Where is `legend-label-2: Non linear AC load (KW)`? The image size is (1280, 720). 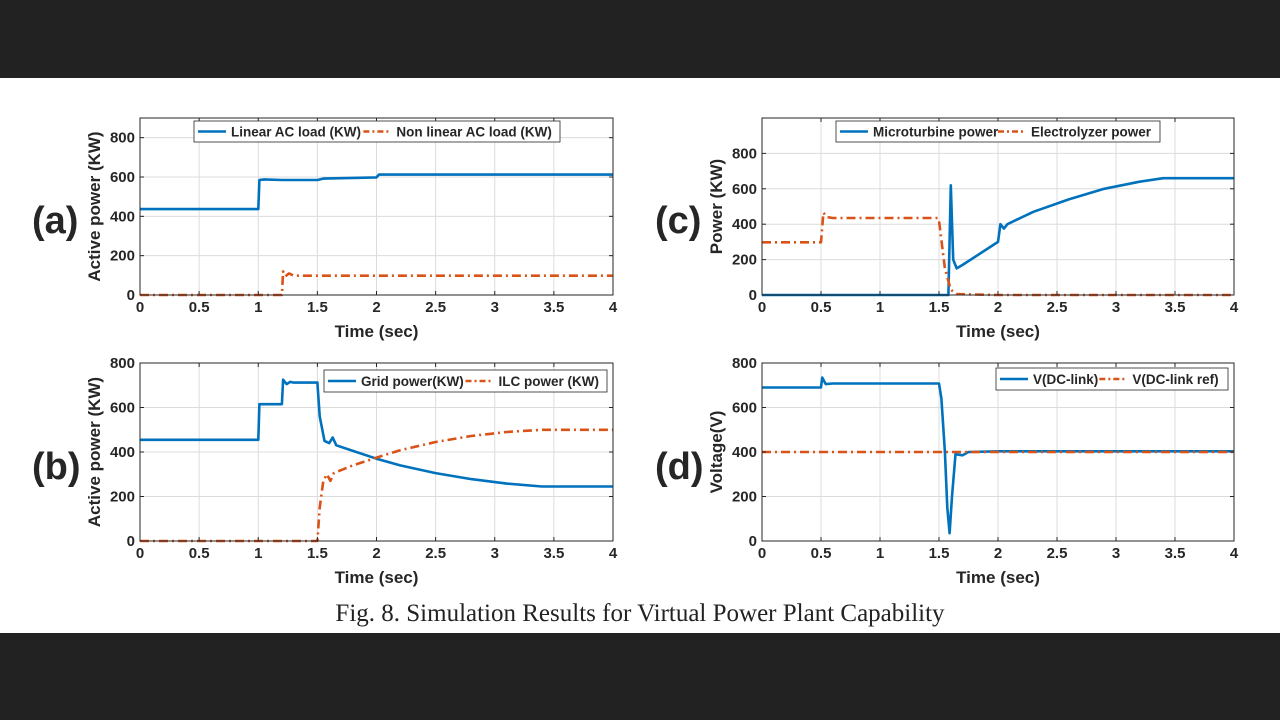
legend-label-2: Non linear AC load (KW) is located at coordinates (474, 132).